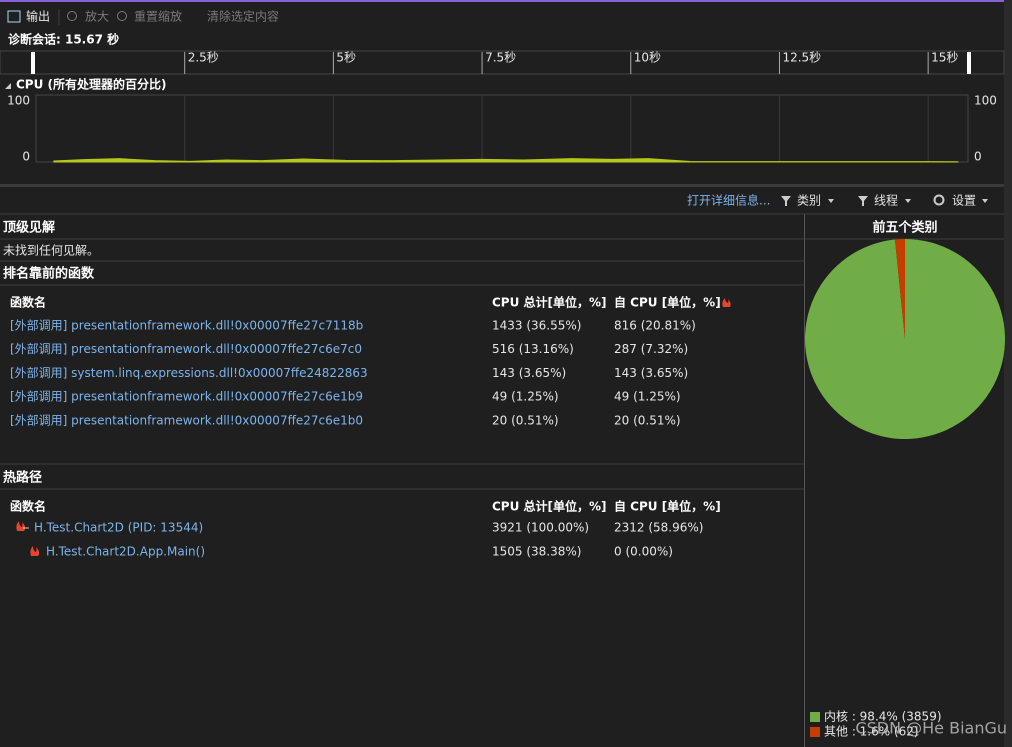 This screenshot has height=747, width=1012. I want to click on toolbar: 输出 放大 重置缩放 清除选定内容, so click(143, 17).